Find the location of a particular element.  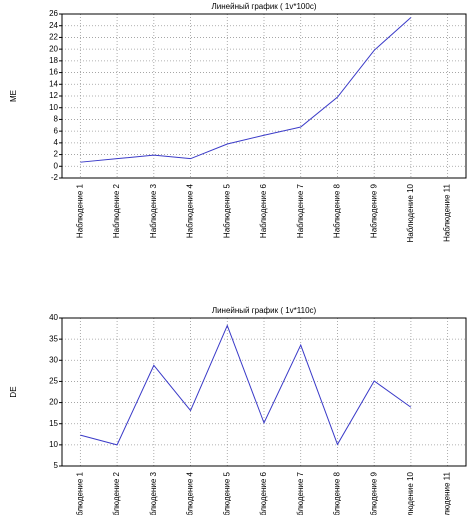

y-tick-label: 30 is located at coordinates (53, 359).